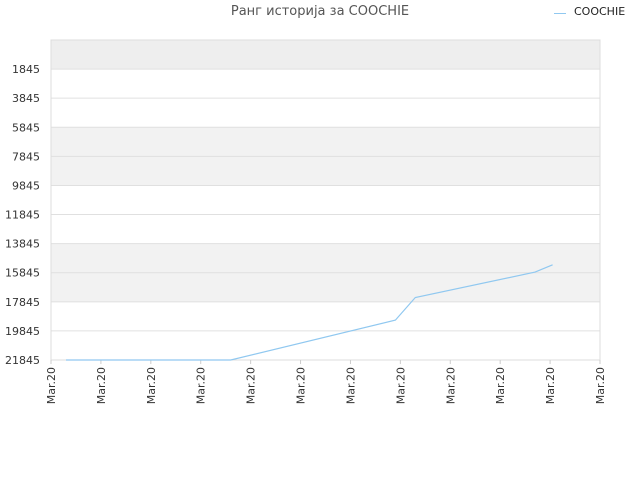  I want to click on y-tick-label: 19845, so click(22, 331).